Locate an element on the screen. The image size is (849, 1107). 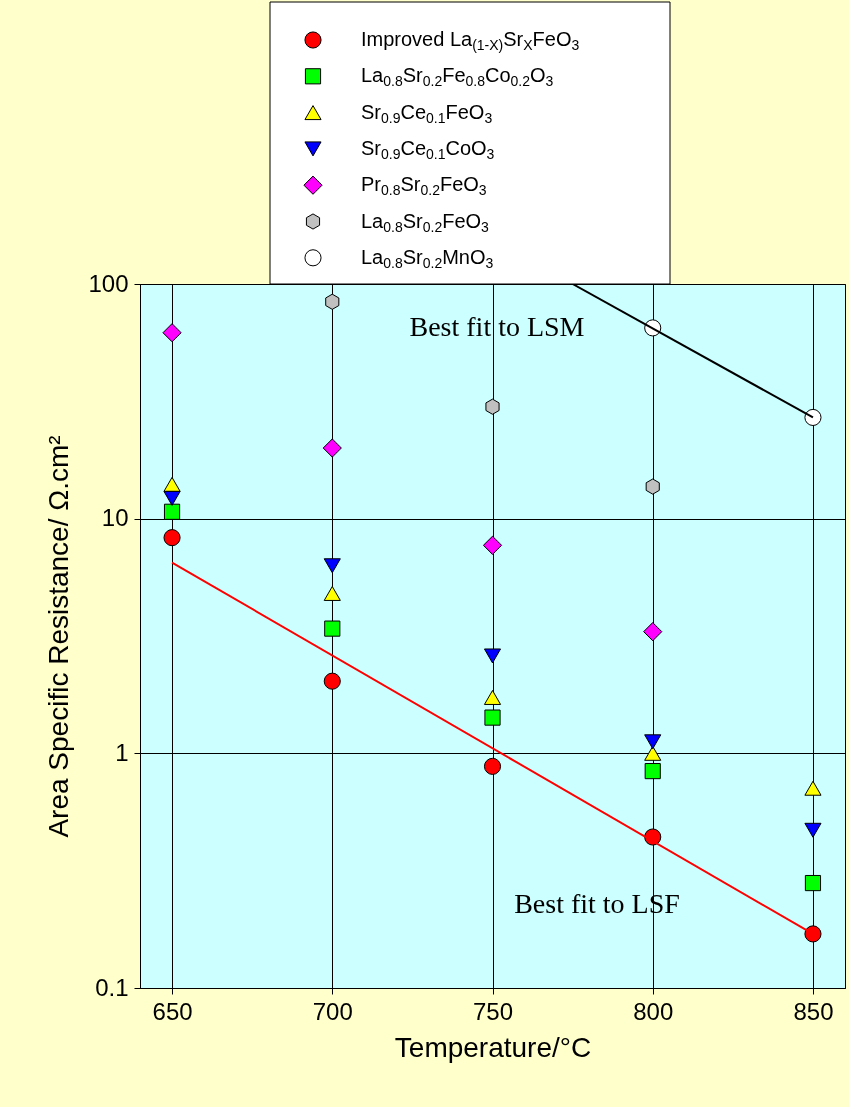
y-tick-label: 0.1 is located at coordinates (112, 987).